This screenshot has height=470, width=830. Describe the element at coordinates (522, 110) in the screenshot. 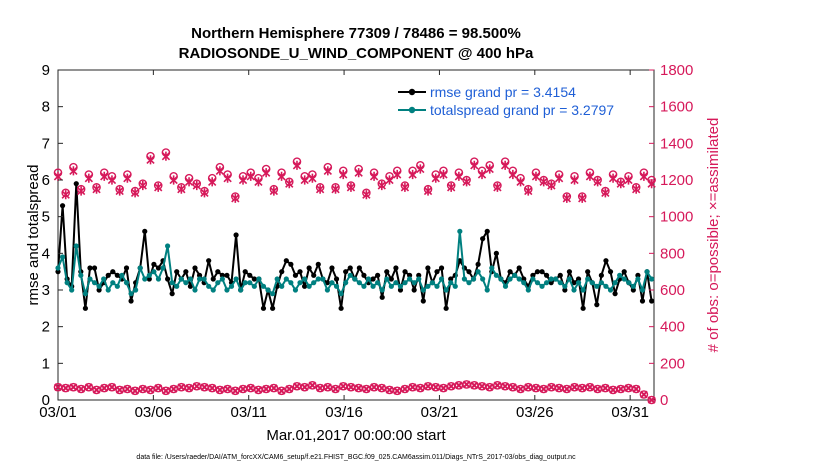

I see `legend-spread-label: totalspread grand pr = 3.2797` at that location.